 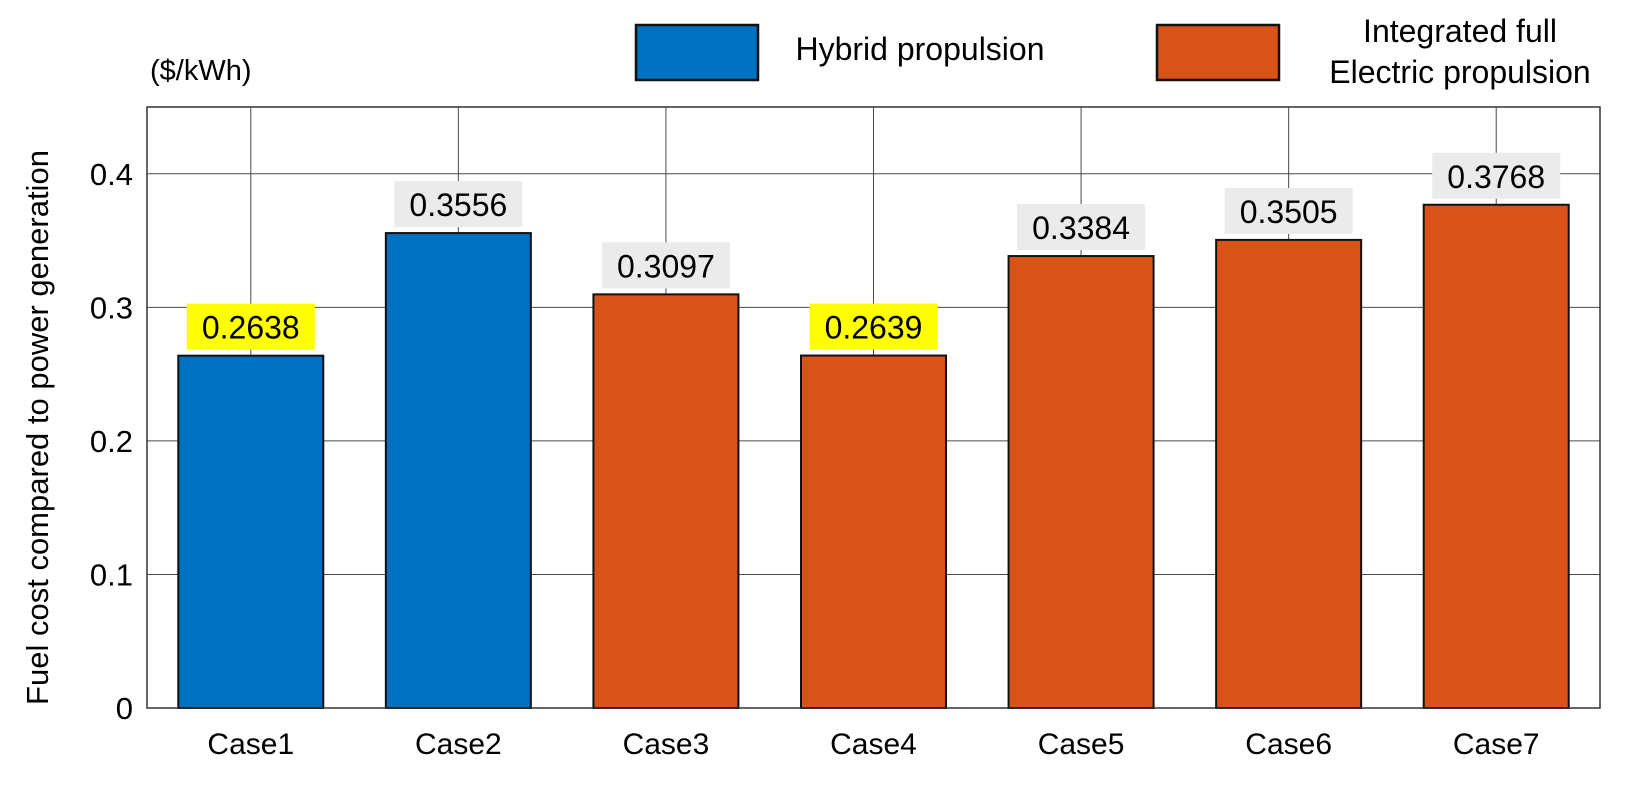 I want to click on value-label: 0.3768, so click(x=1496, y=177).